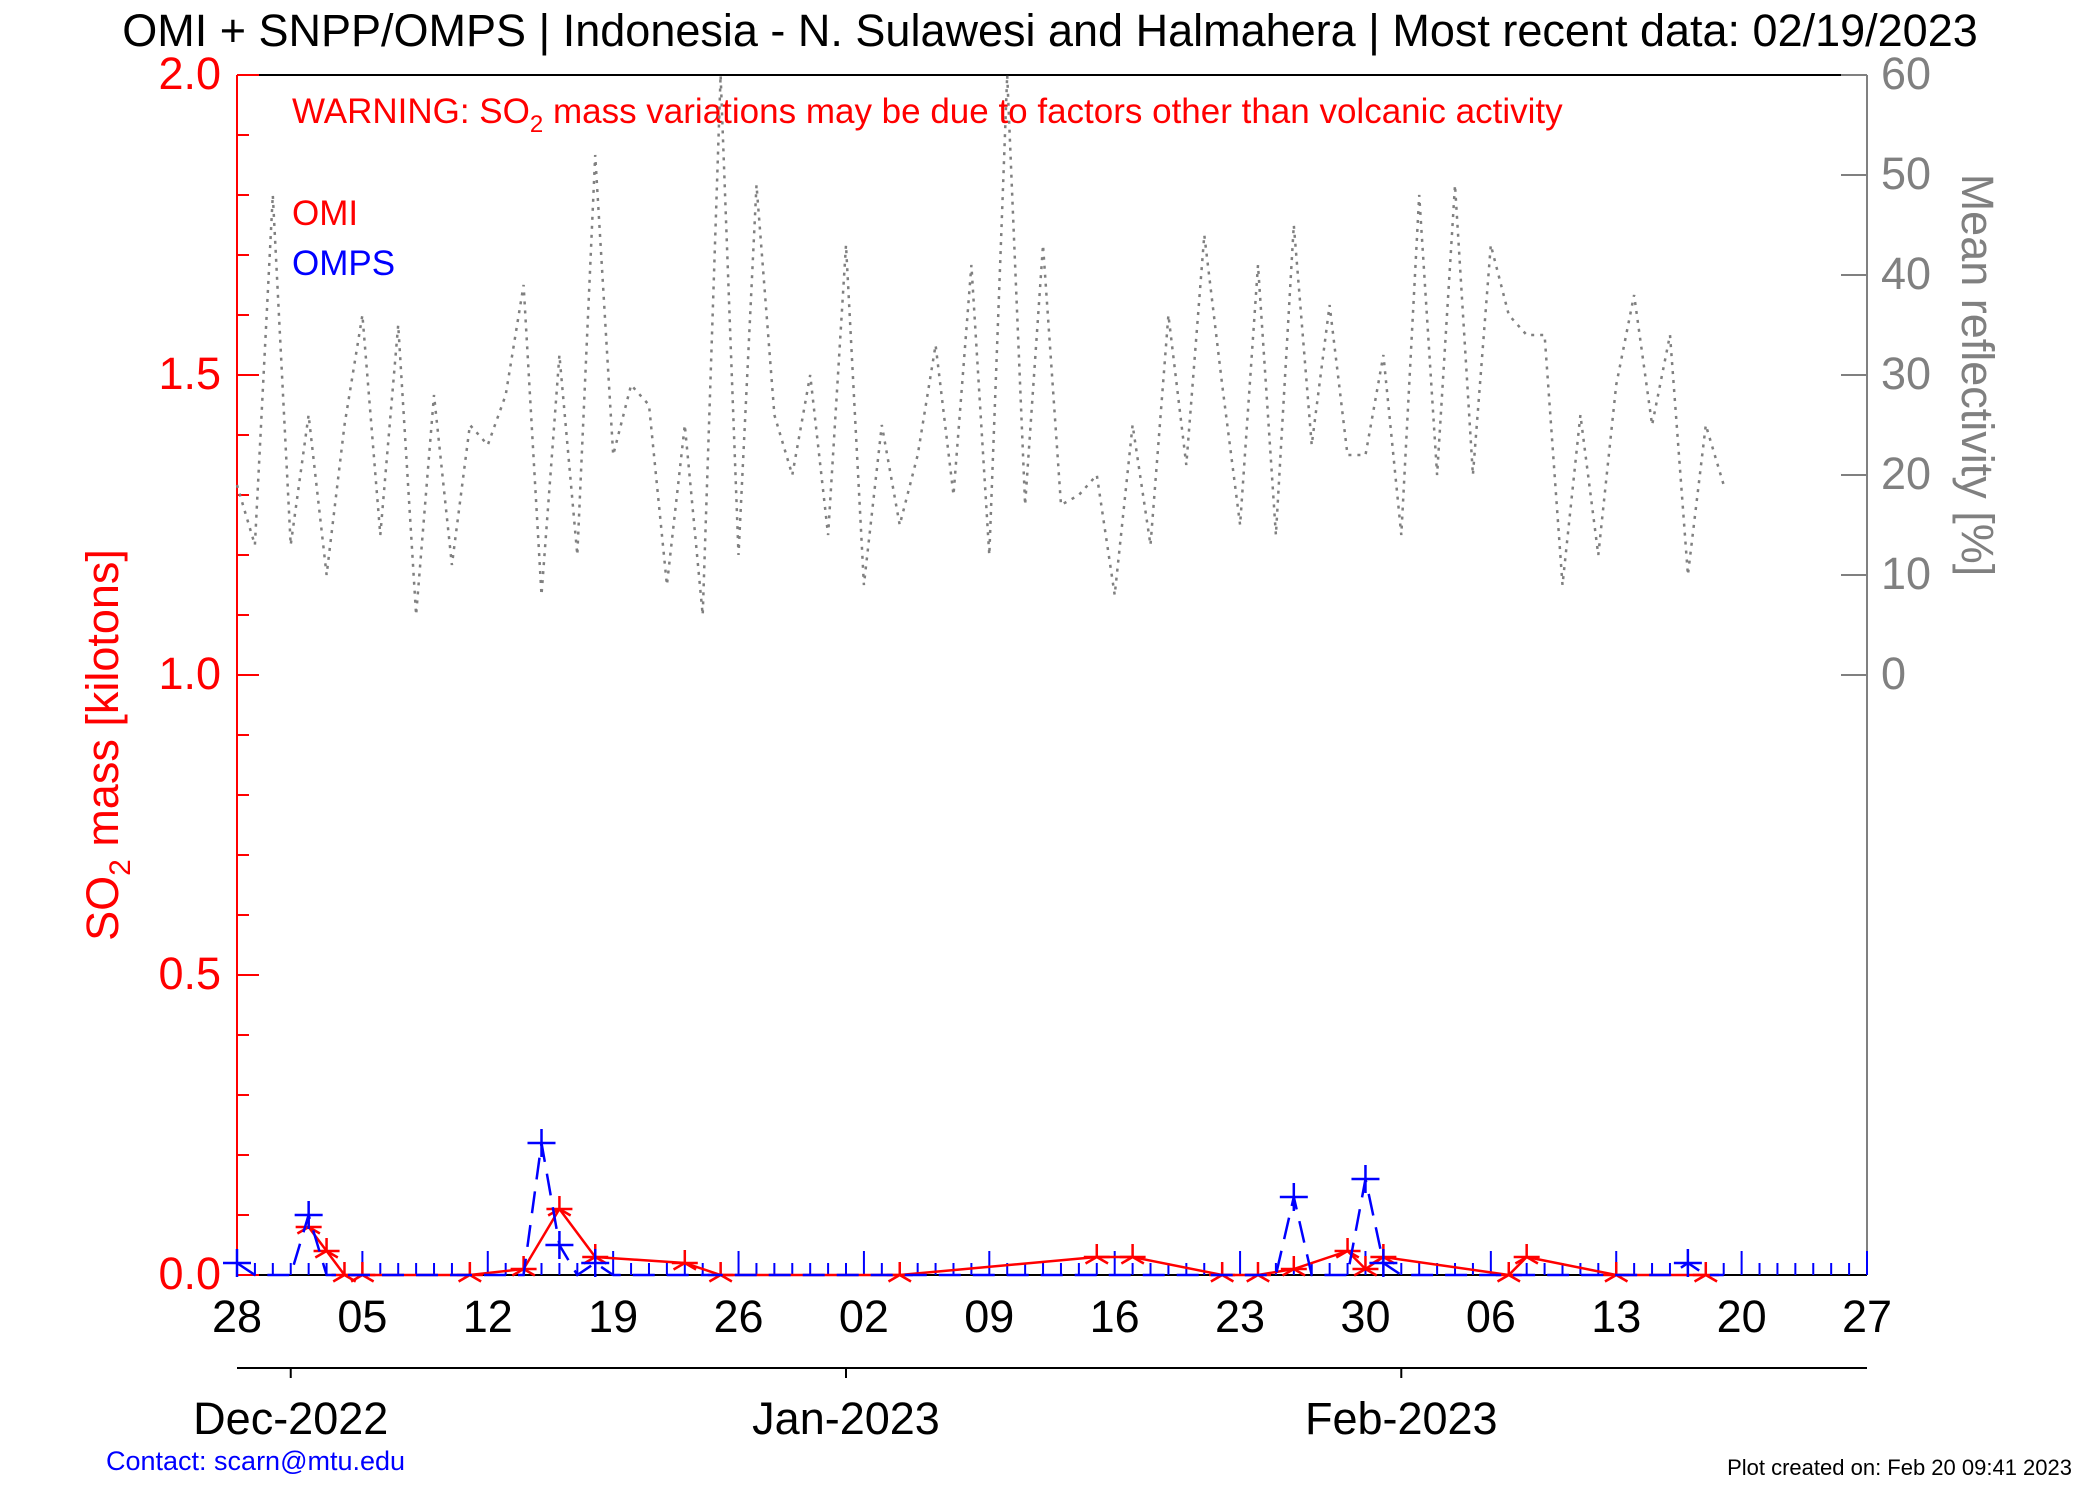  I want to click on y-right-tick-label: 0, so click(1893, 673).